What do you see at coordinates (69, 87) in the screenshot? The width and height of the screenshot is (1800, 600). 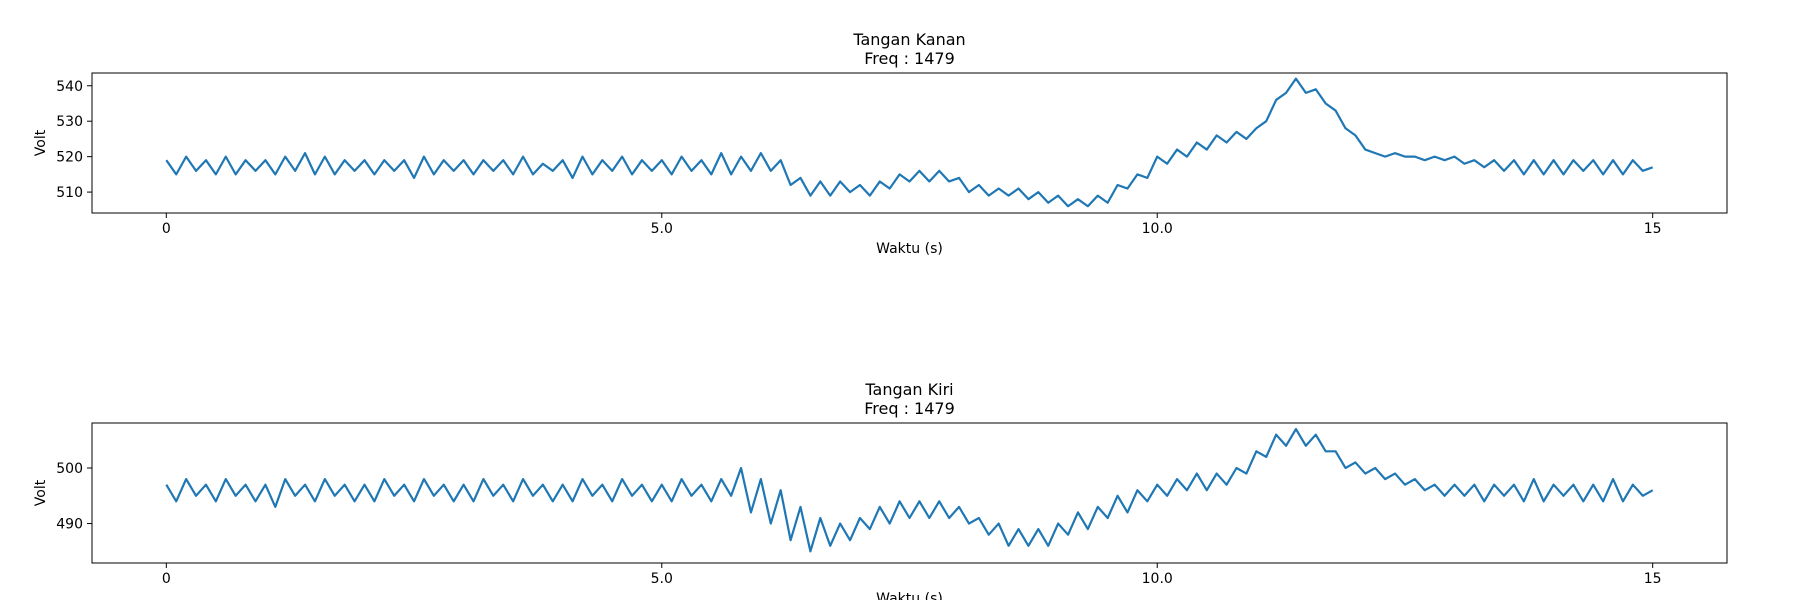 I see `y-tick-label: 540` at bounding box center [69, 87].